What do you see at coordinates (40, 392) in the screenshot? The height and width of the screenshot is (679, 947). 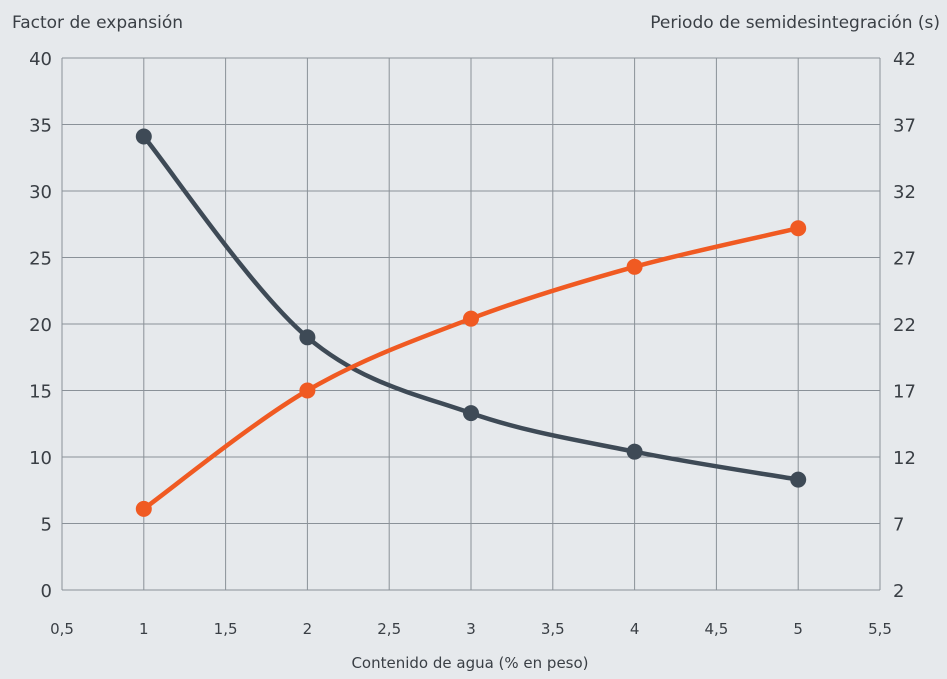 I see `y-left-tick-label: 15` at bounding box center [40, 392].